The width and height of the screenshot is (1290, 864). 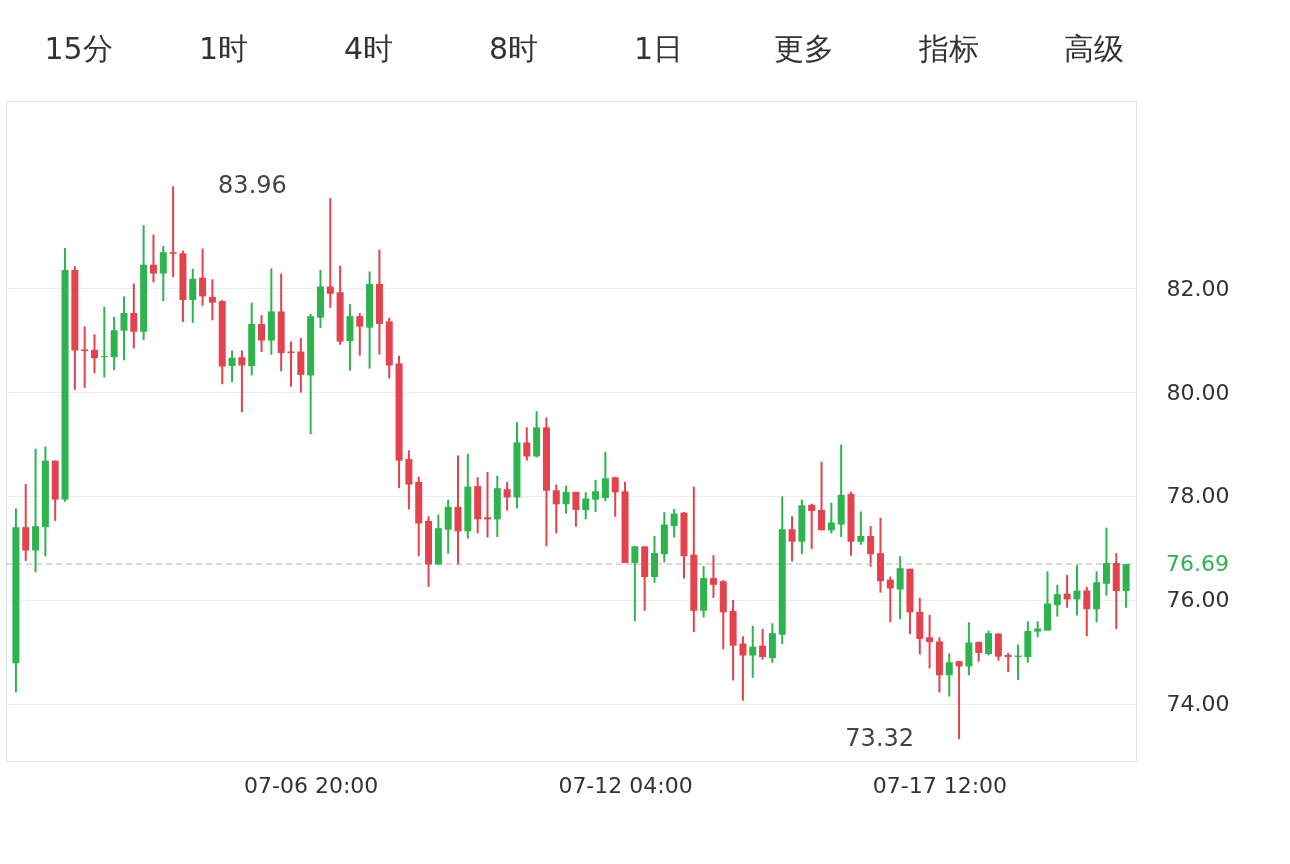 What do you see at coordinates (940, 785) in the screenshot?
I see `x-tick-label: 07-17 12:00` at bounding box center [940, 785].